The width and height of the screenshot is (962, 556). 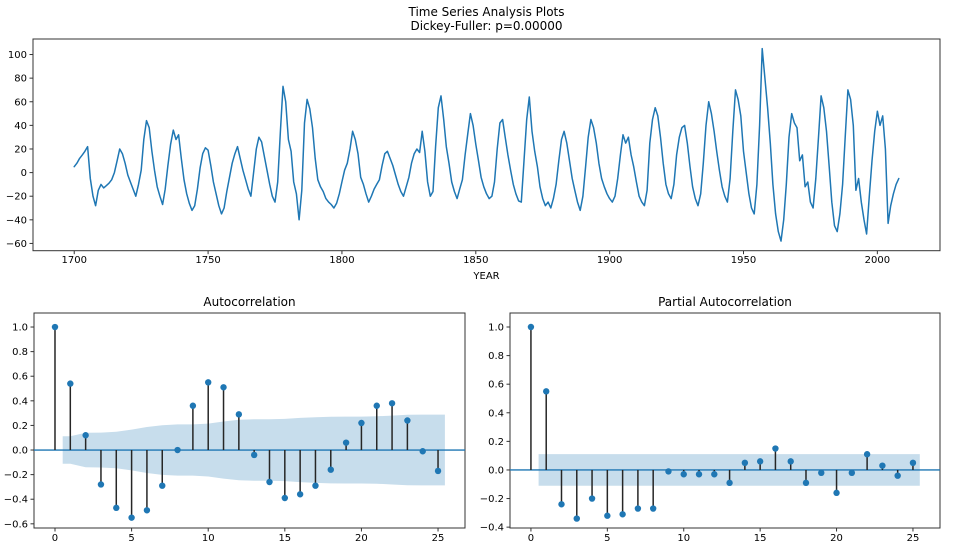 What do you see at coordinates (836, 538) in the screenshot?
I see `x-tick-label: 20` at bounding box center [836, 538].